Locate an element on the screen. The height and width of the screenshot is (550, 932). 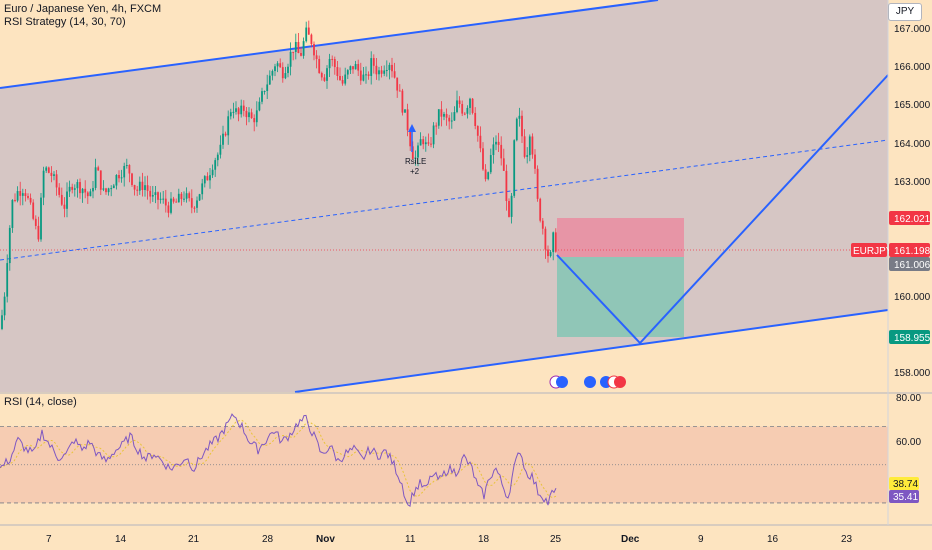
price-tick: 160.000 is located at coordinates (912, 297).